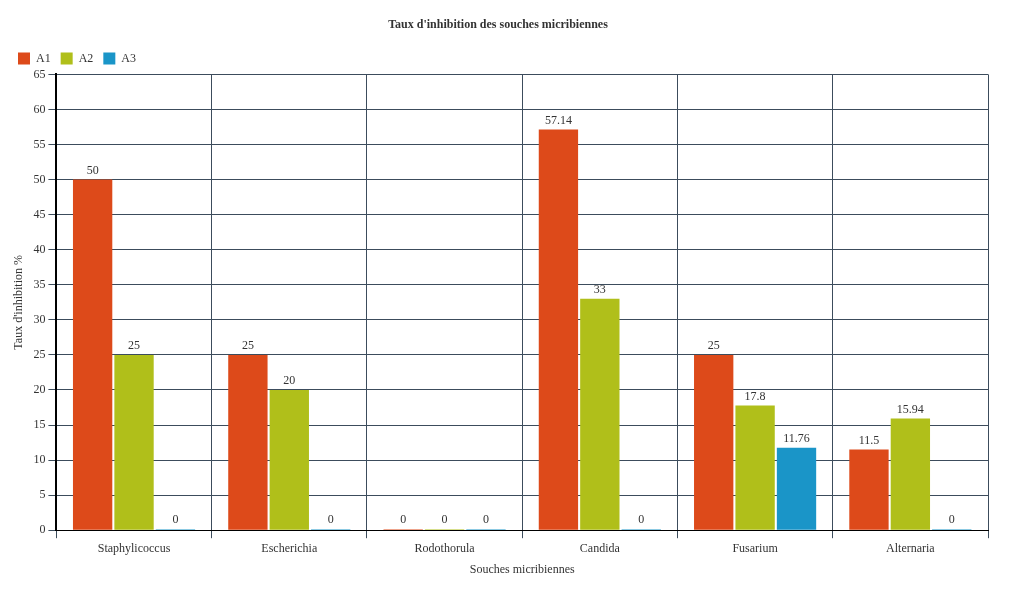 The image size is (1016, 589). Describe the element at coordinates (600, 547) in the screenshot. I see `x-tick-label: Candida` at that location.